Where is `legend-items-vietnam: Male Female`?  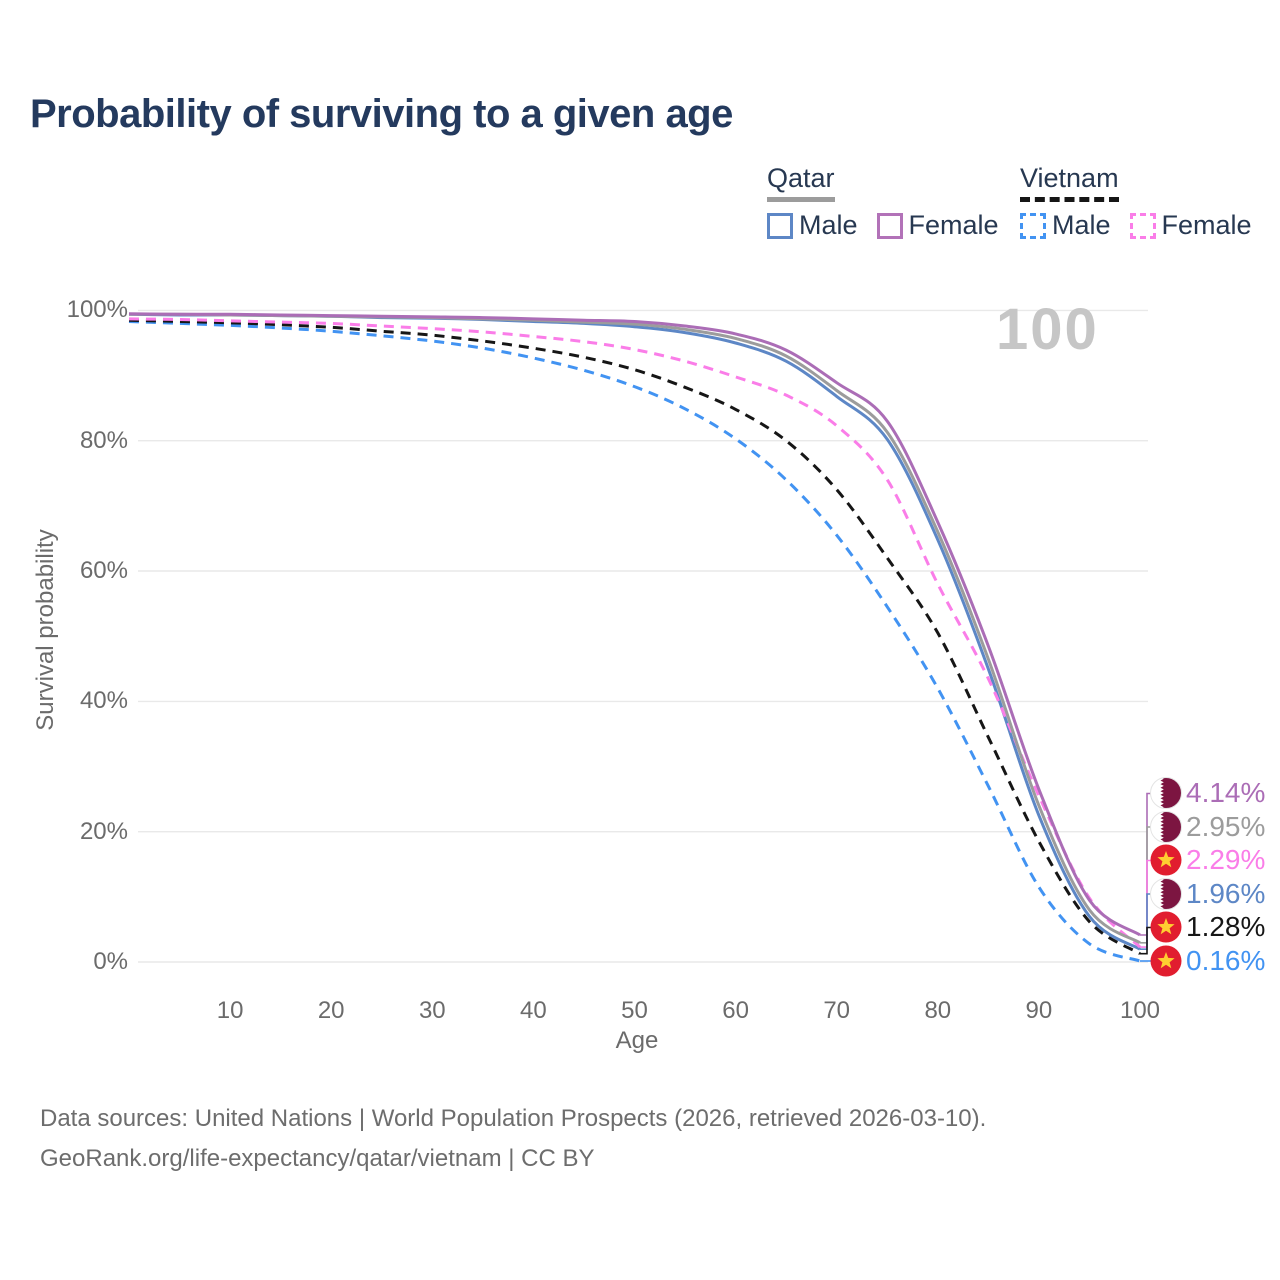 legend-items-vietnam: Male Female is located at coordinates (1136, 225).